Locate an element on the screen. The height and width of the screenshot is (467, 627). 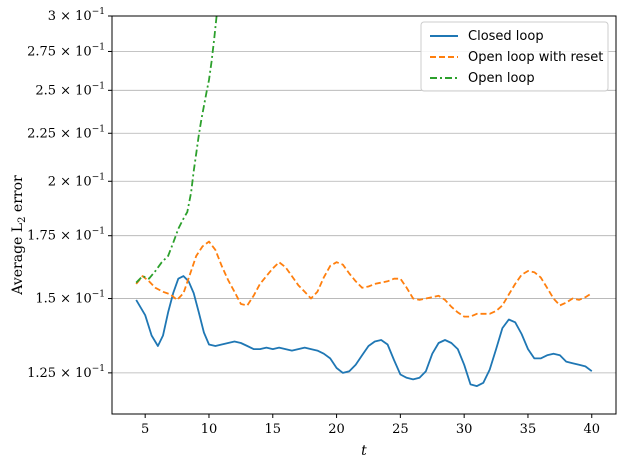
legend-label-closed-loop: Closed loop is located at coordinates (506, 36).